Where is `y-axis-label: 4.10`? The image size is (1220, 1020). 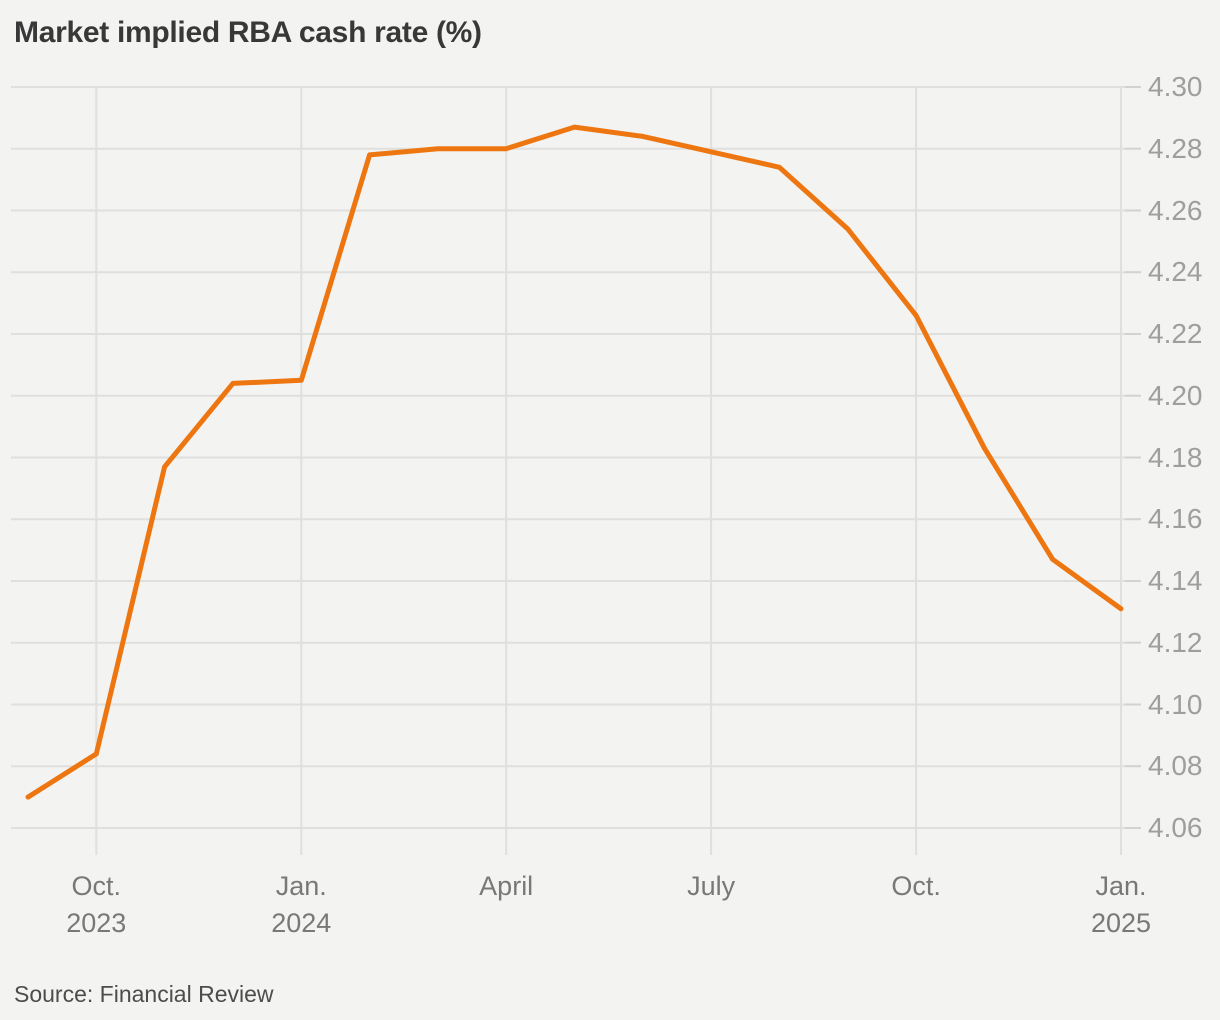 y-axis-label: 4.10 is located at coordinates (1175, 704).